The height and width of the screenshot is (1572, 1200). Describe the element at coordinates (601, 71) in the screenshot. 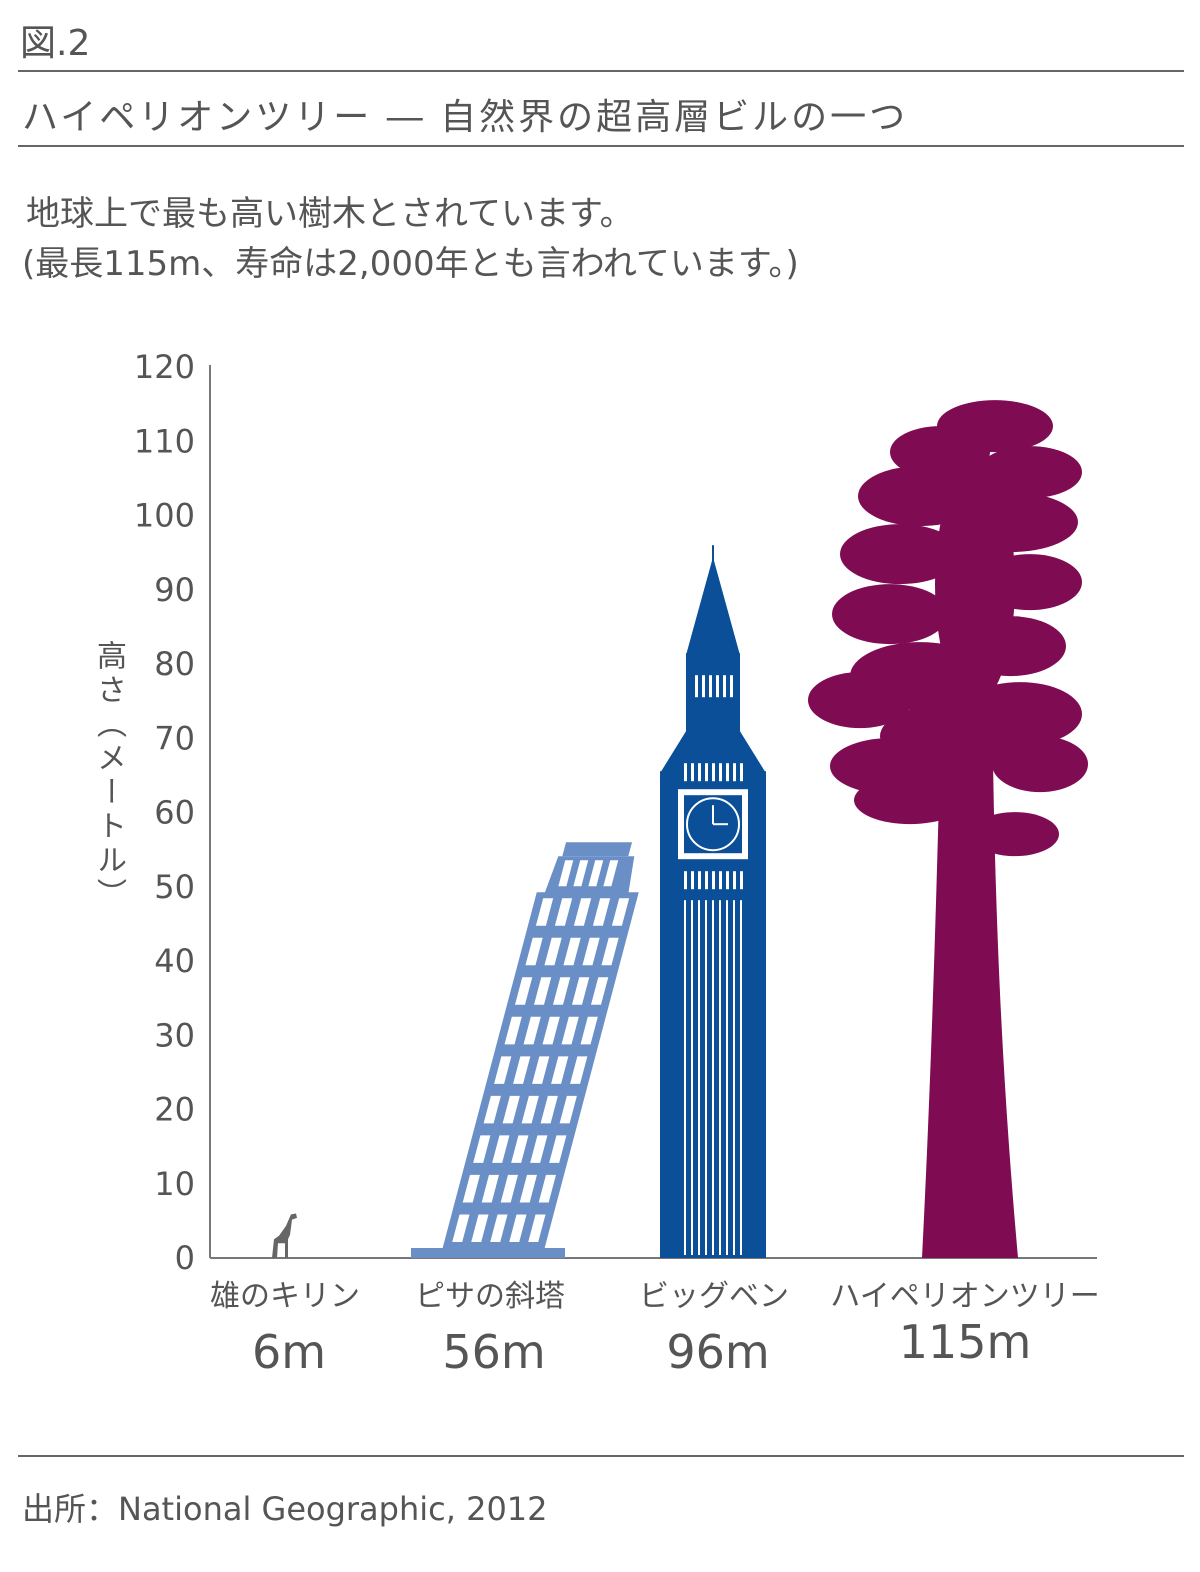

I see `top-rule` at that location.